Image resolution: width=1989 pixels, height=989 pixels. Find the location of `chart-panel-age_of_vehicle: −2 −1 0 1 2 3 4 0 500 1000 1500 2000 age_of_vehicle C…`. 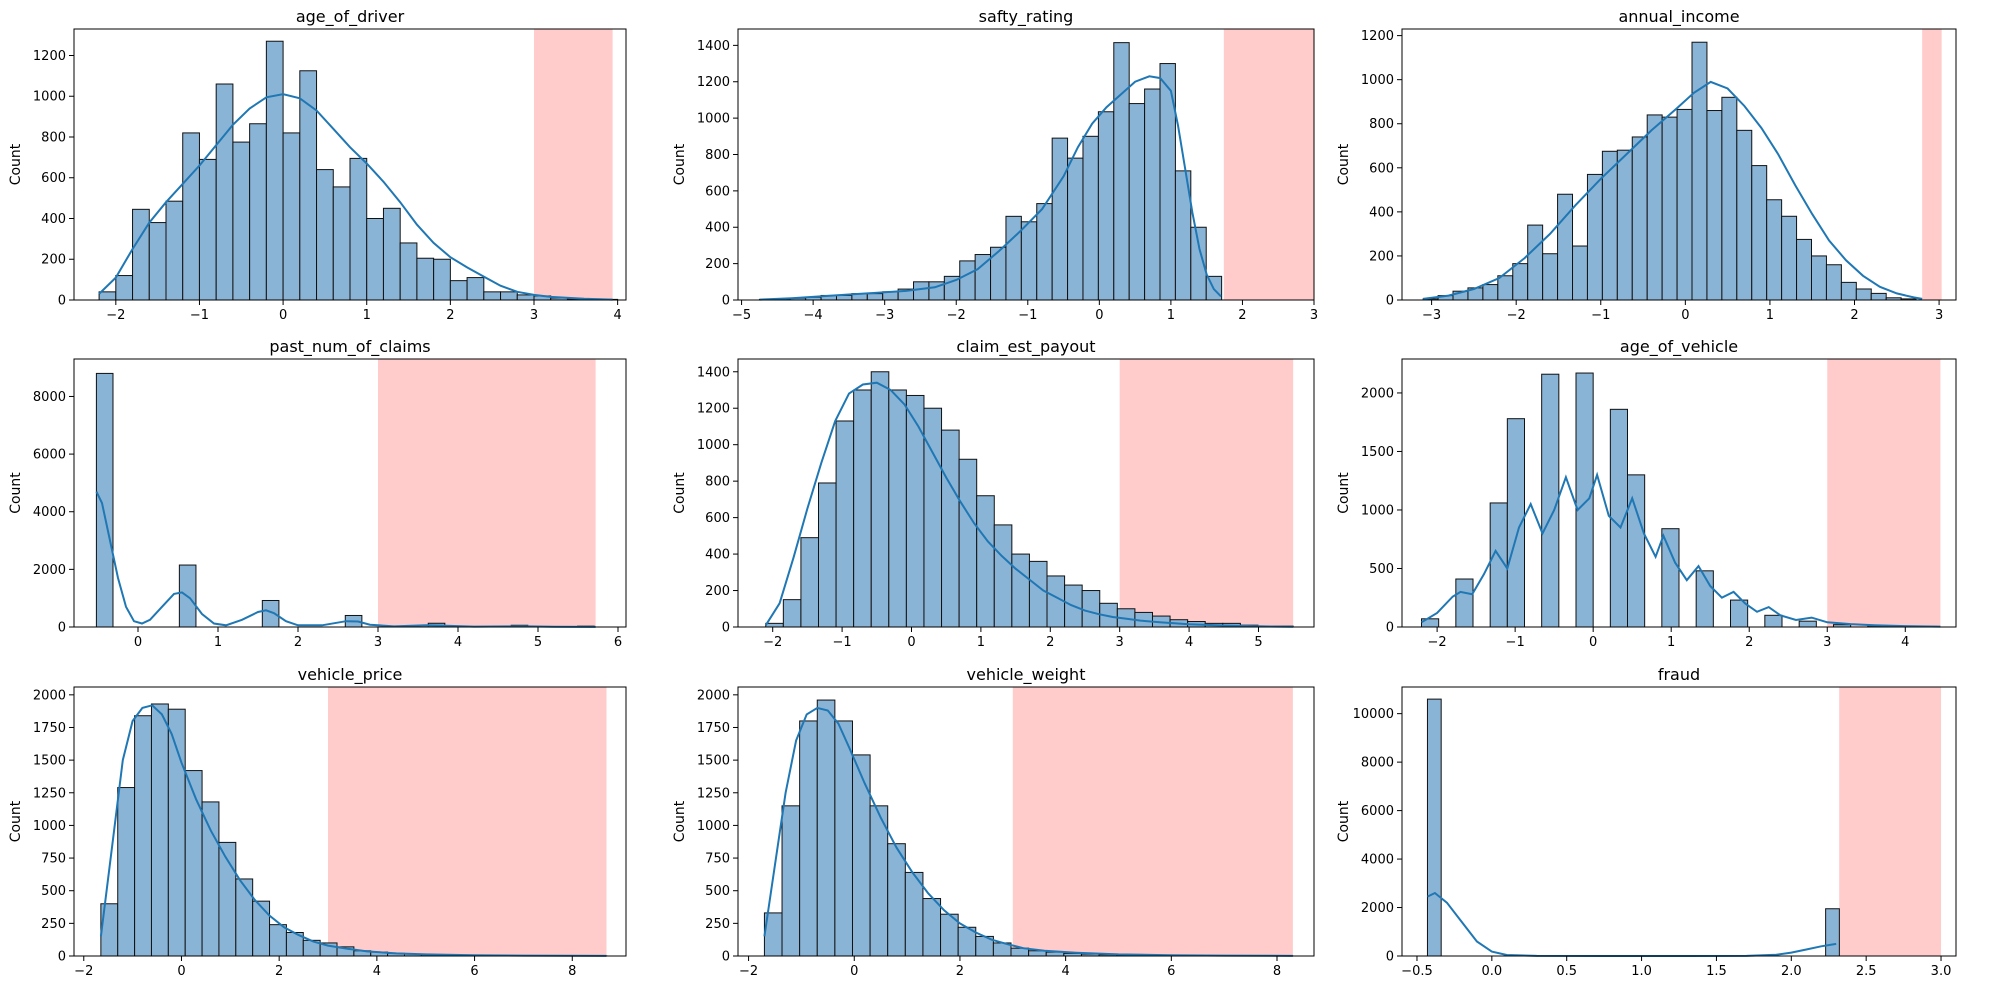

chart-panel-age_of_vehicle: −2 −1 0 1 2 3 4 0 500 1000 1500 2000 age_of_vehicle C… is located at coordinates (1646, 493).